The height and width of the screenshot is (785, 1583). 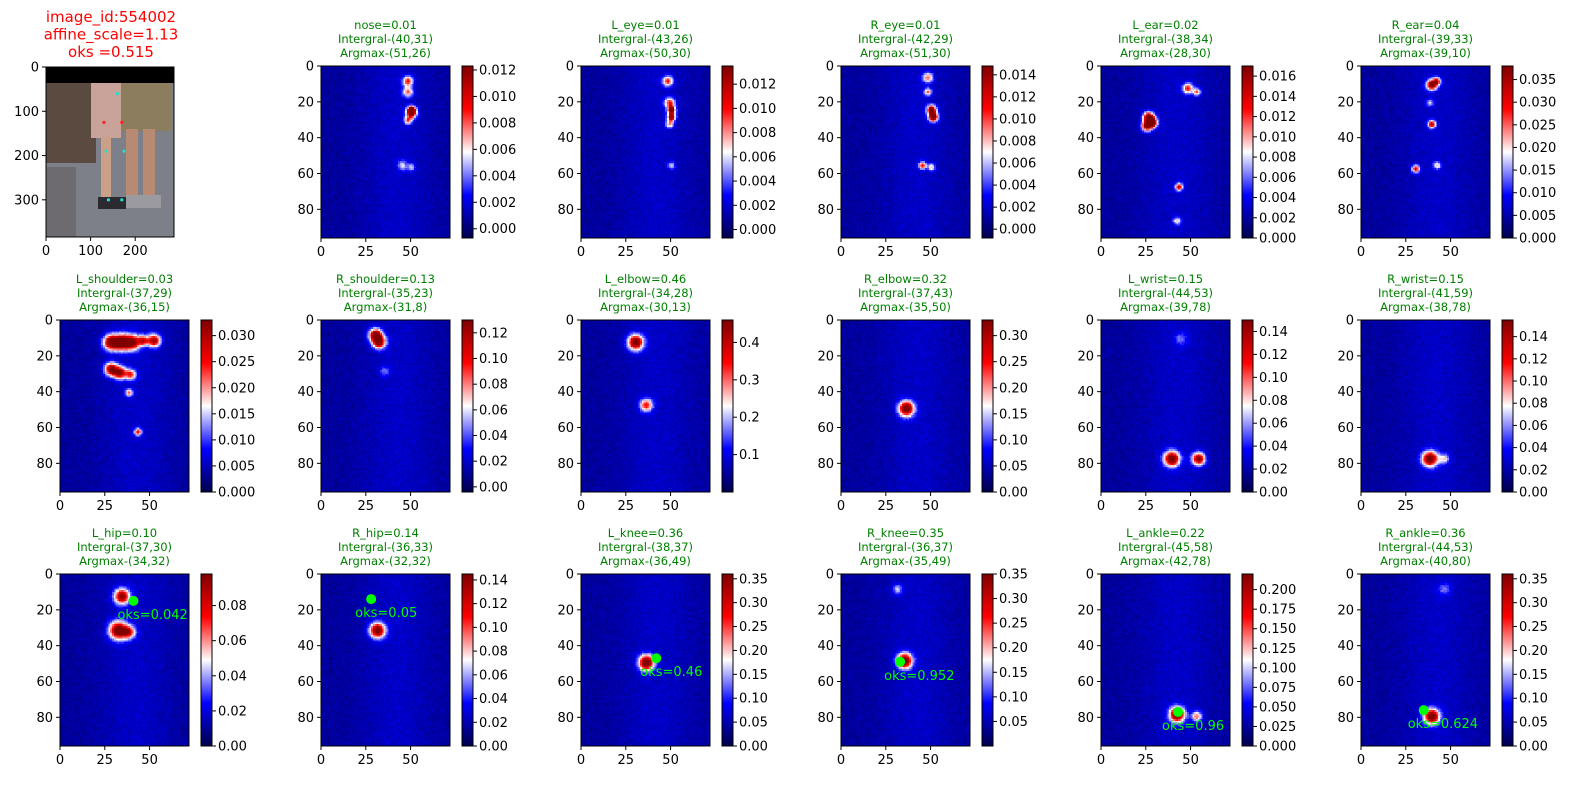 What do you see at coordinates (1361, 506) in the screenshot?
I see `heatmap-10-axis-xtick-label: 0` at bounding box center [1361, 506].